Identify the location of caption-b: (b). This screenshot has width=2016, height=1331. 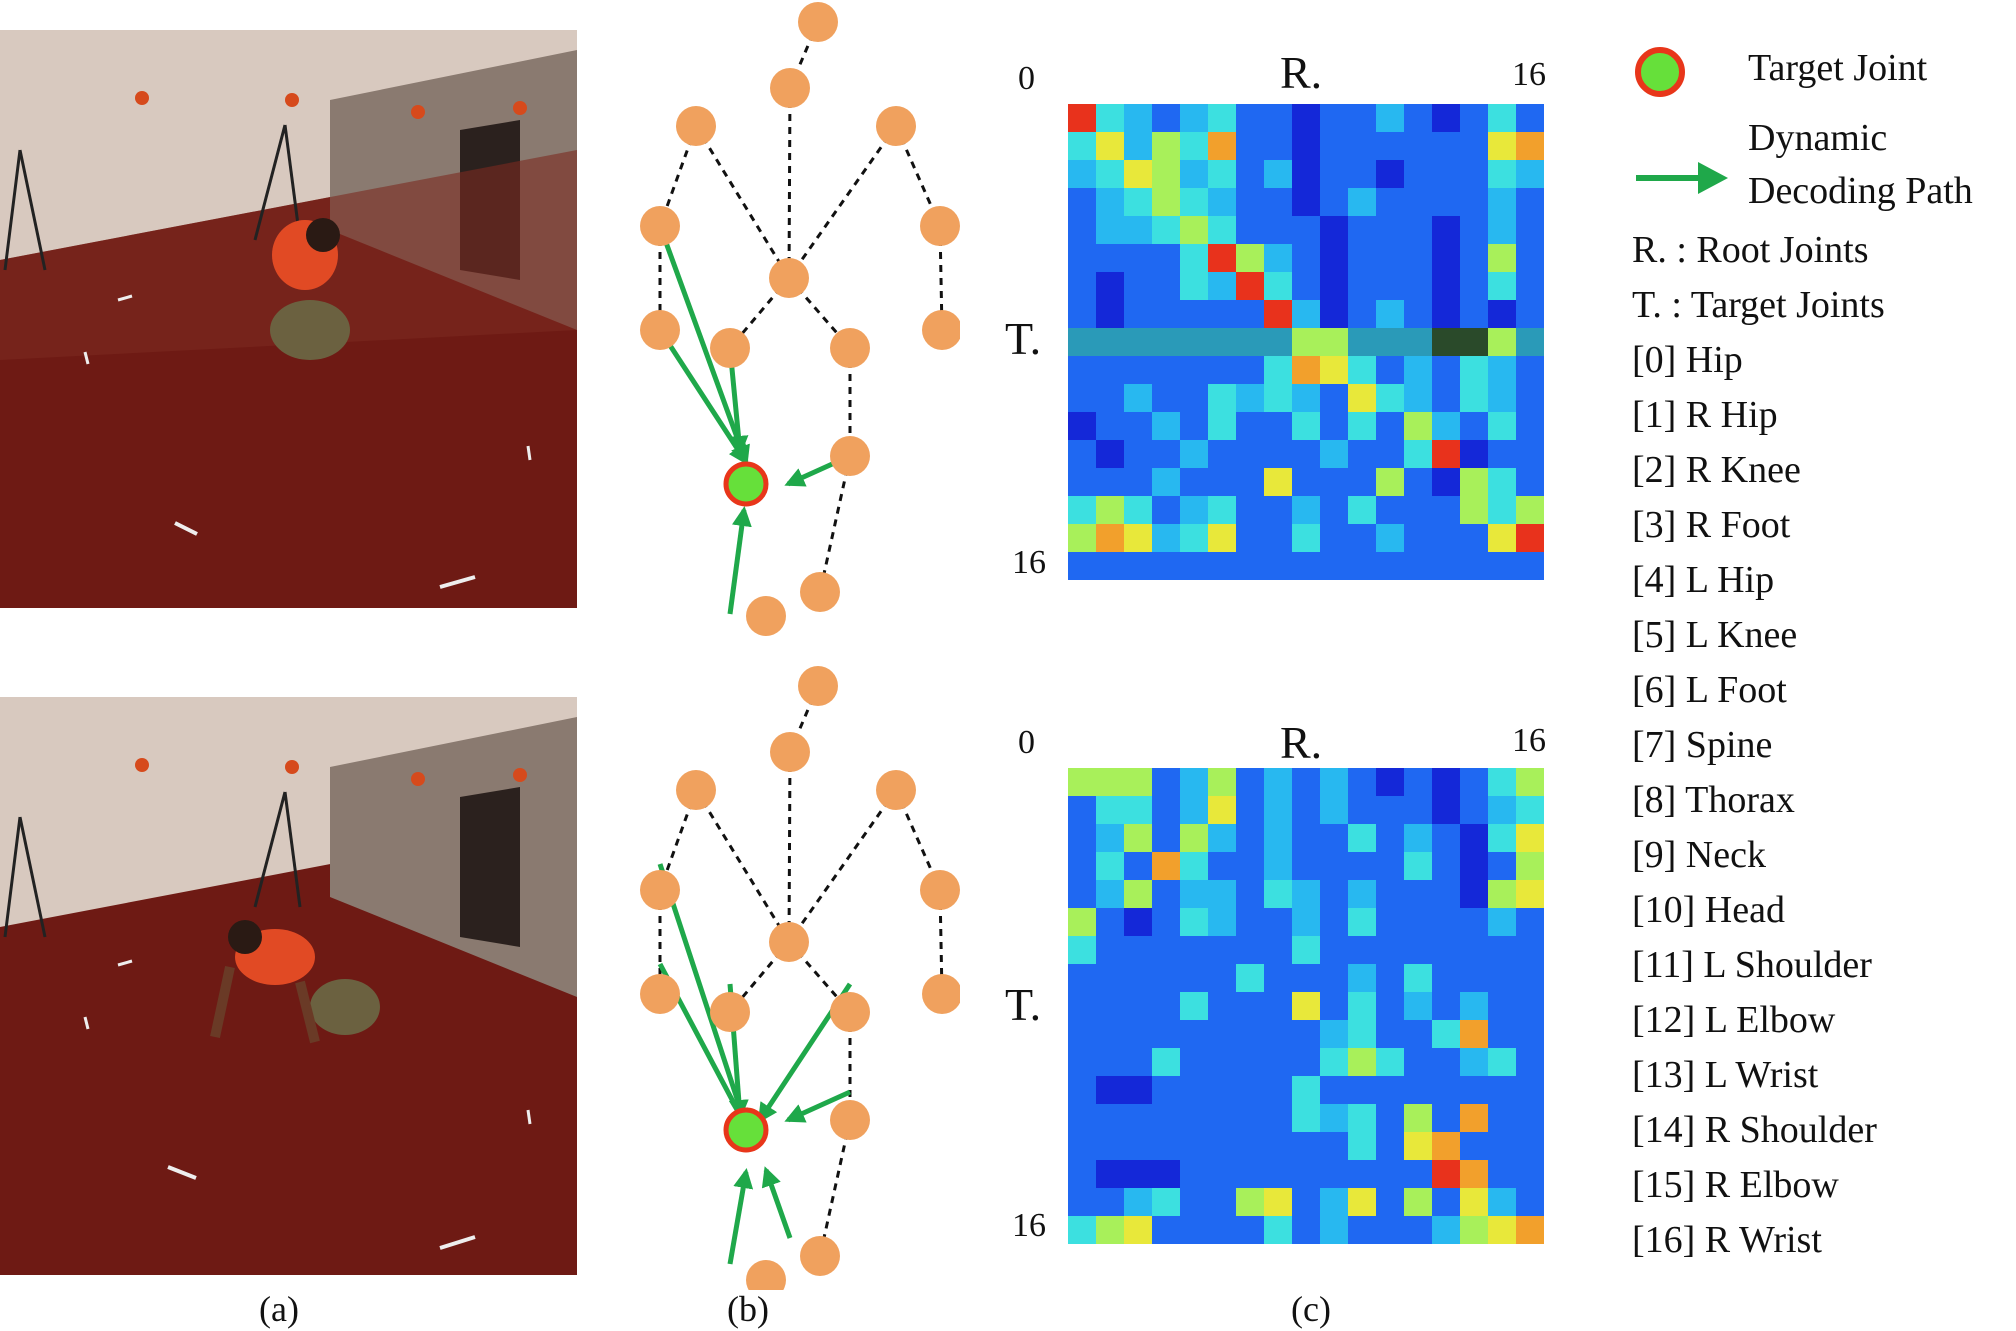
(748, 1309).